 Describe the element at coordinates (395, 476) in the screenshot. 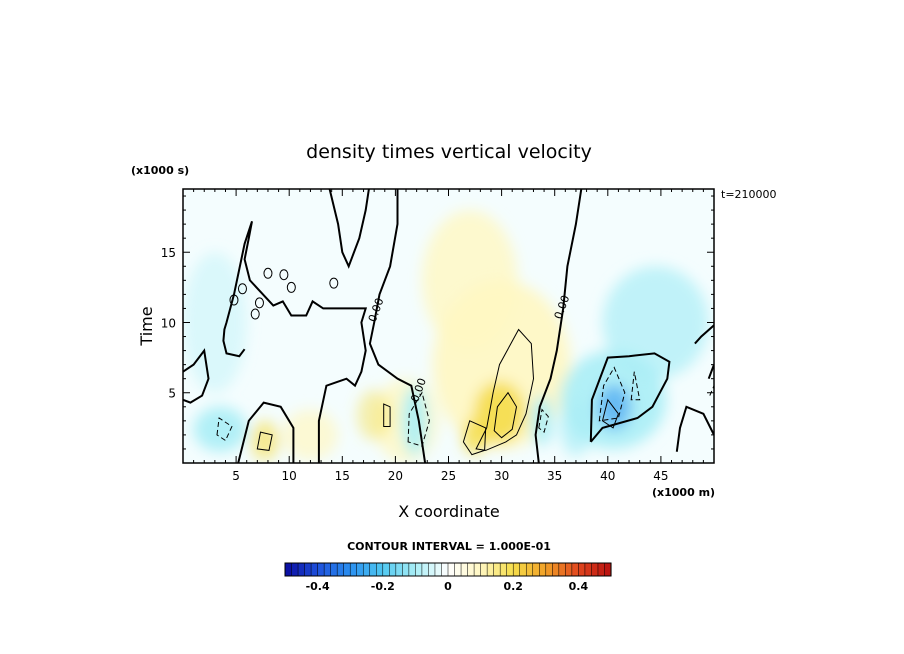

I see `x-tick-label: 20` at that location.